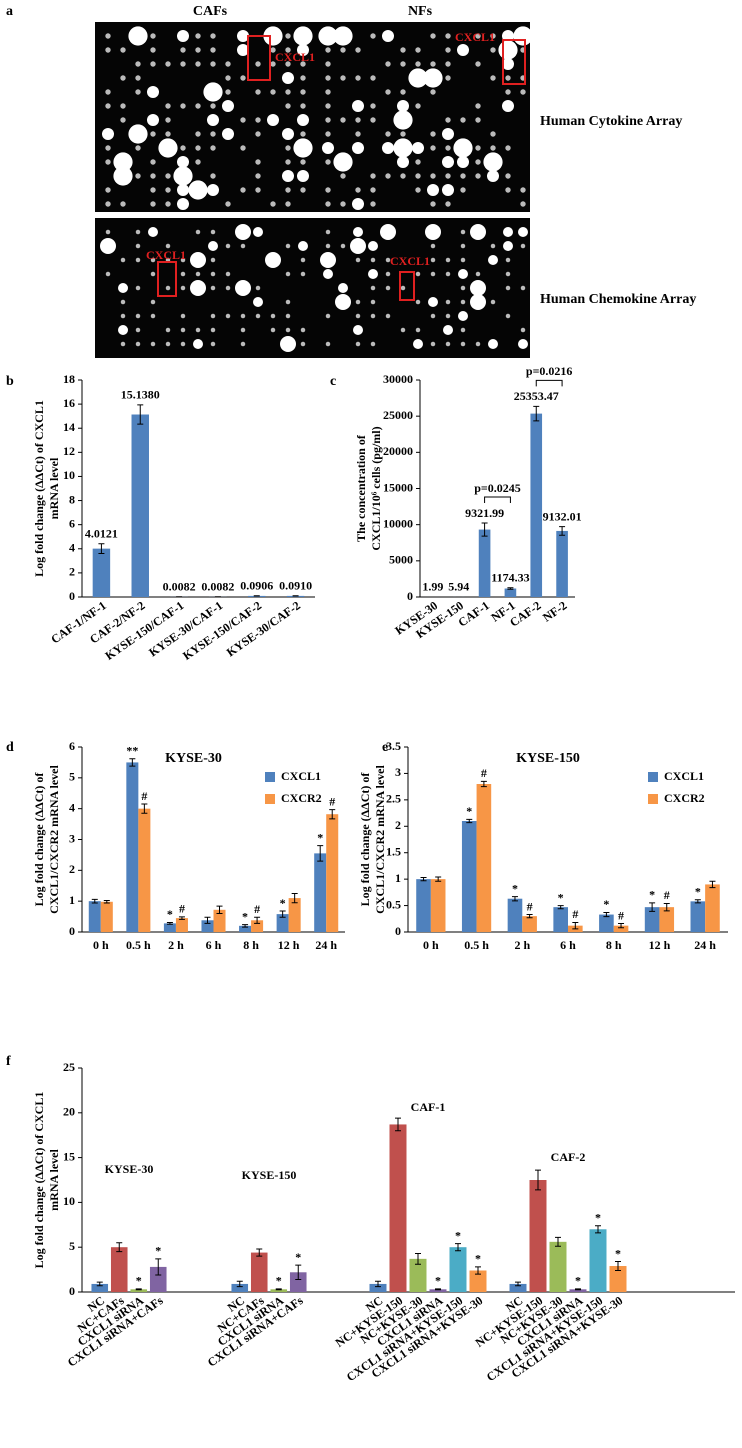 Image resolution: width=742 pixels, height=1448 pixels. I want to click on panel-letter: b, so click(10, 381).